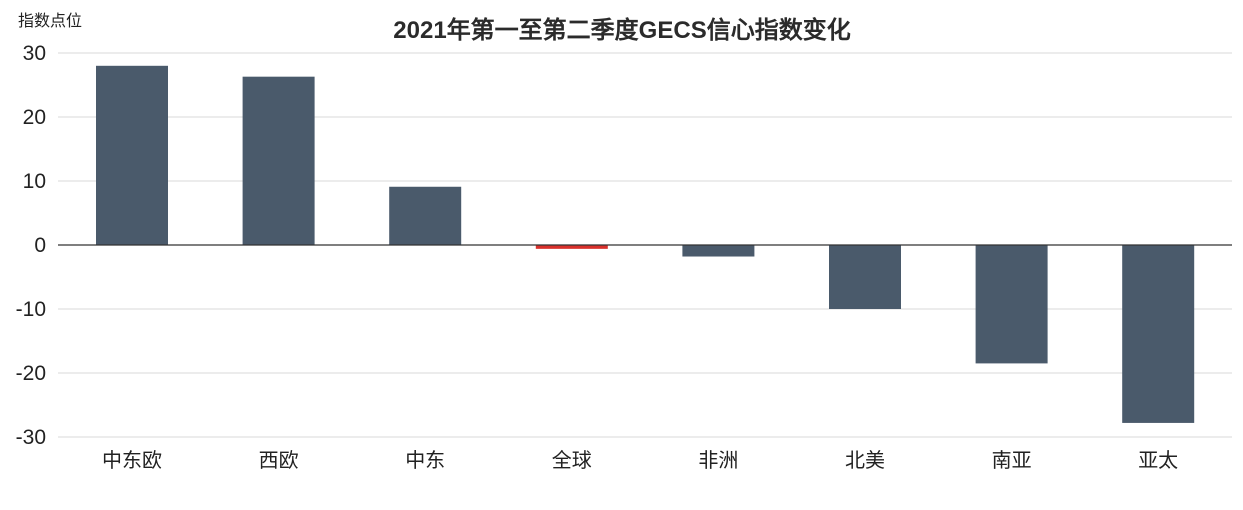  Describe the element at coordinates (40, 245) in the screenshot. I see `y-tick-label: 0` at that location.